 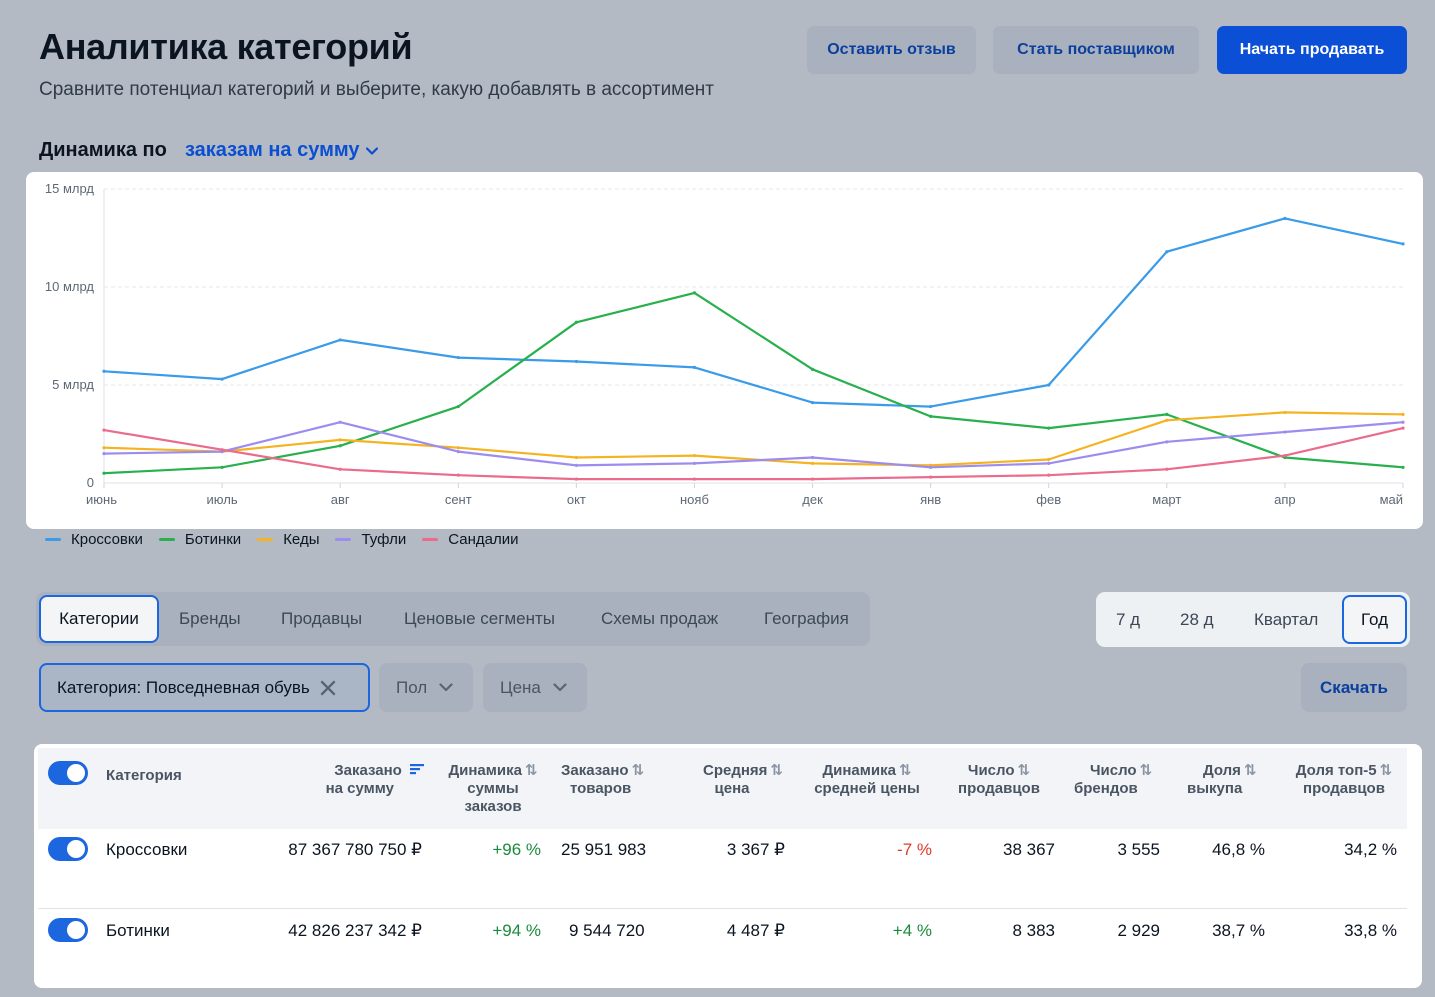 What do you see at coordinates (1197, 619) in the screenshot?
I see `period-28d: 28 д` at bounding box center [1197, 619].